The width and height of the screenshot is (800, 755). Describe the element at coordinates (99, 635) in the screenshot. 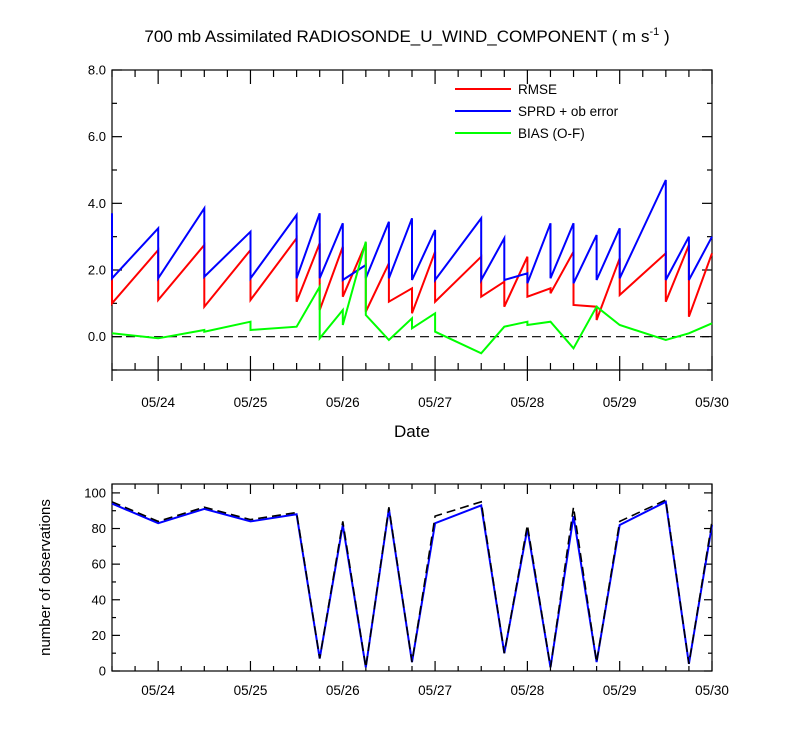

I see `y-tick-label: 20` at that location.